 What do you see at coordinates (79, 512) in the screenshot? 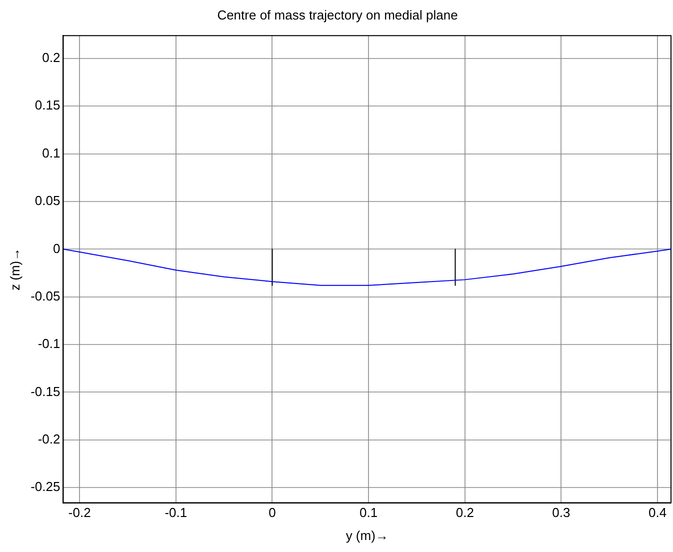
I see `x-tick-label: -0.2` at bounding box center [79, 512].